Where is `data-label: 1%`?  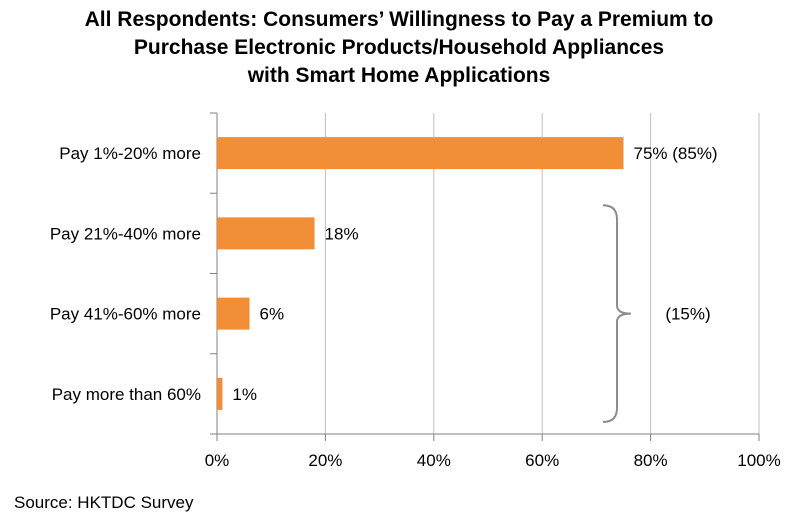
data-label: 1% is located at coordinates (244, 394).